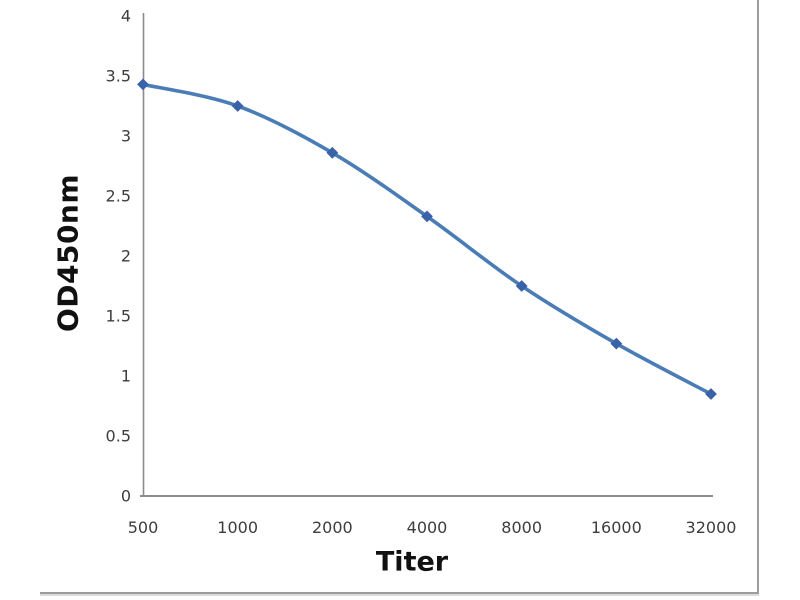  What do you see at coordinates (412, 562) in the screenshot?
I see `x-axis-title: Titer` at bounding box center [412, 562].